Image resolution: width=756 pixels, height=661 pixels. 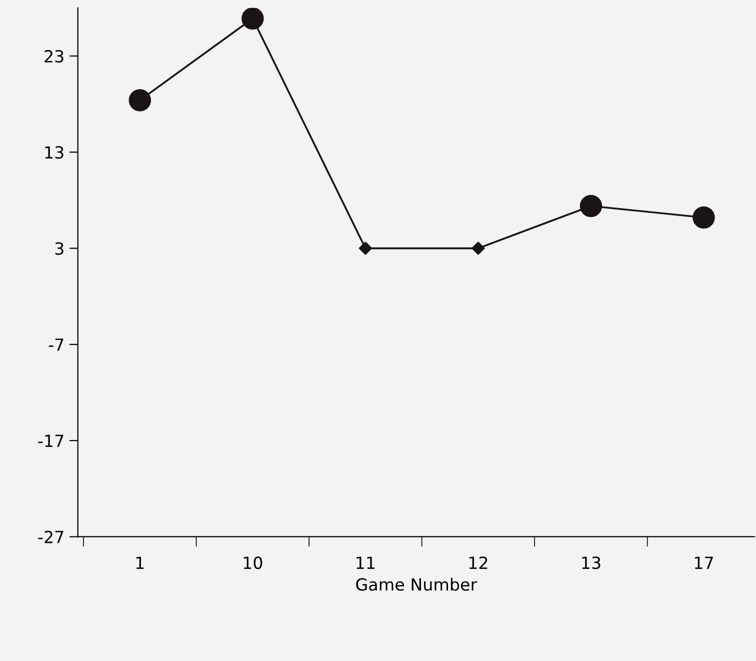 I want to click on x-tick-label: 13, so click(x=591, y=563).